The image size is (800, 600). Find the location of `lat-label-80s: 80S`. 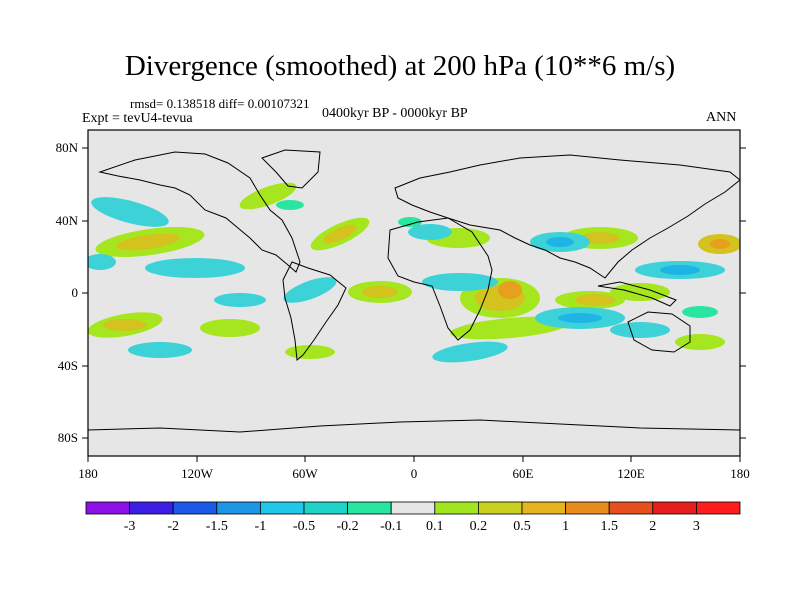

lat-label-80s: 80S is located at coordinates (67, 437).